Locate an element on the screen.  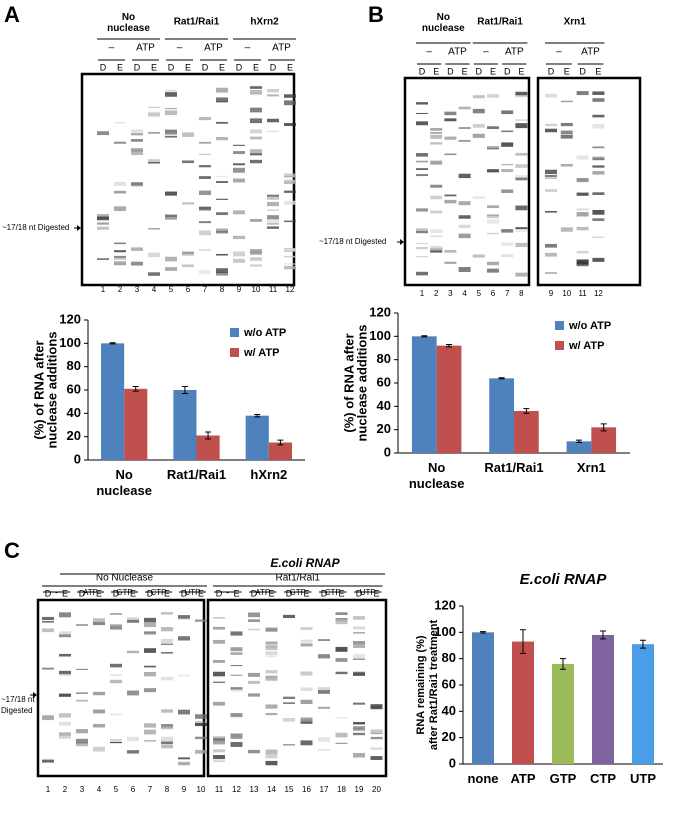
y-tick-label: 40 is located at coordinates (384, 405).